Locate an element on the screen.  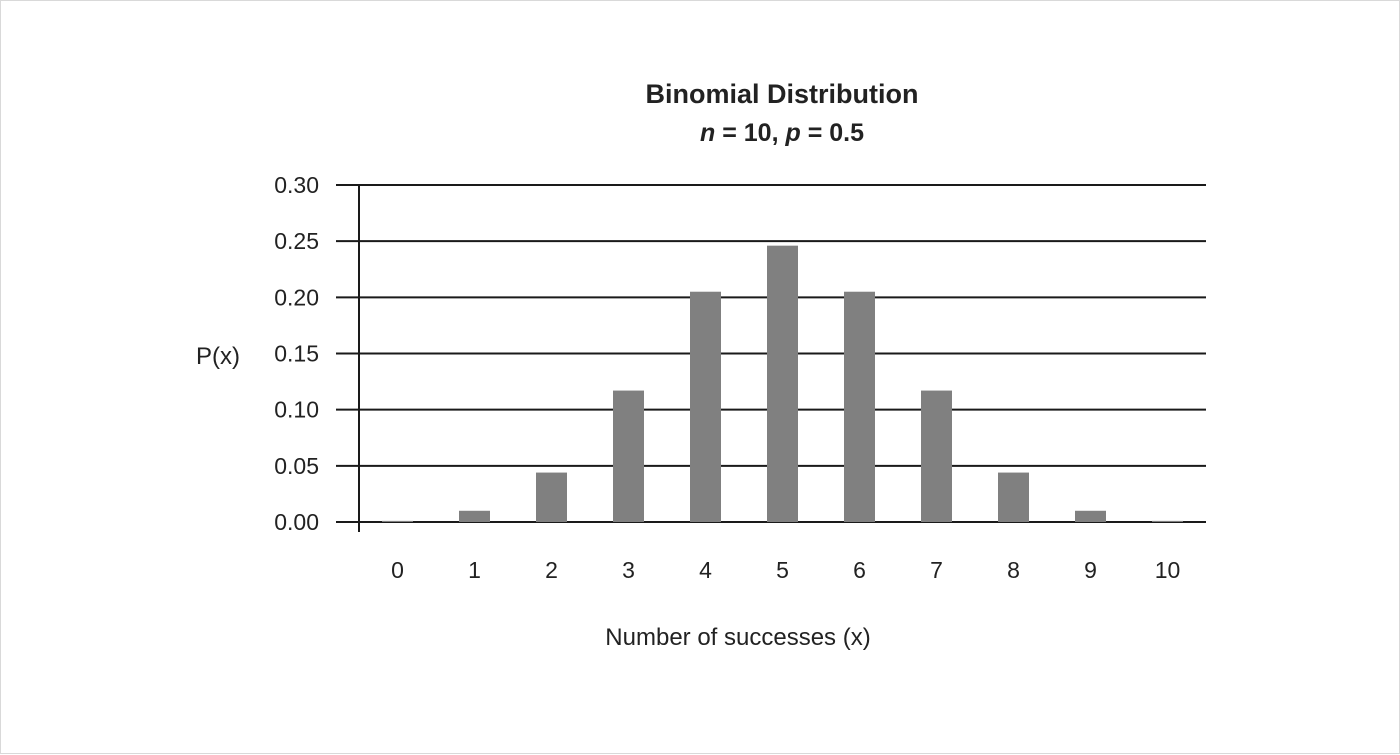
x-tick-label: 1 is located at coordinates (474, 570).